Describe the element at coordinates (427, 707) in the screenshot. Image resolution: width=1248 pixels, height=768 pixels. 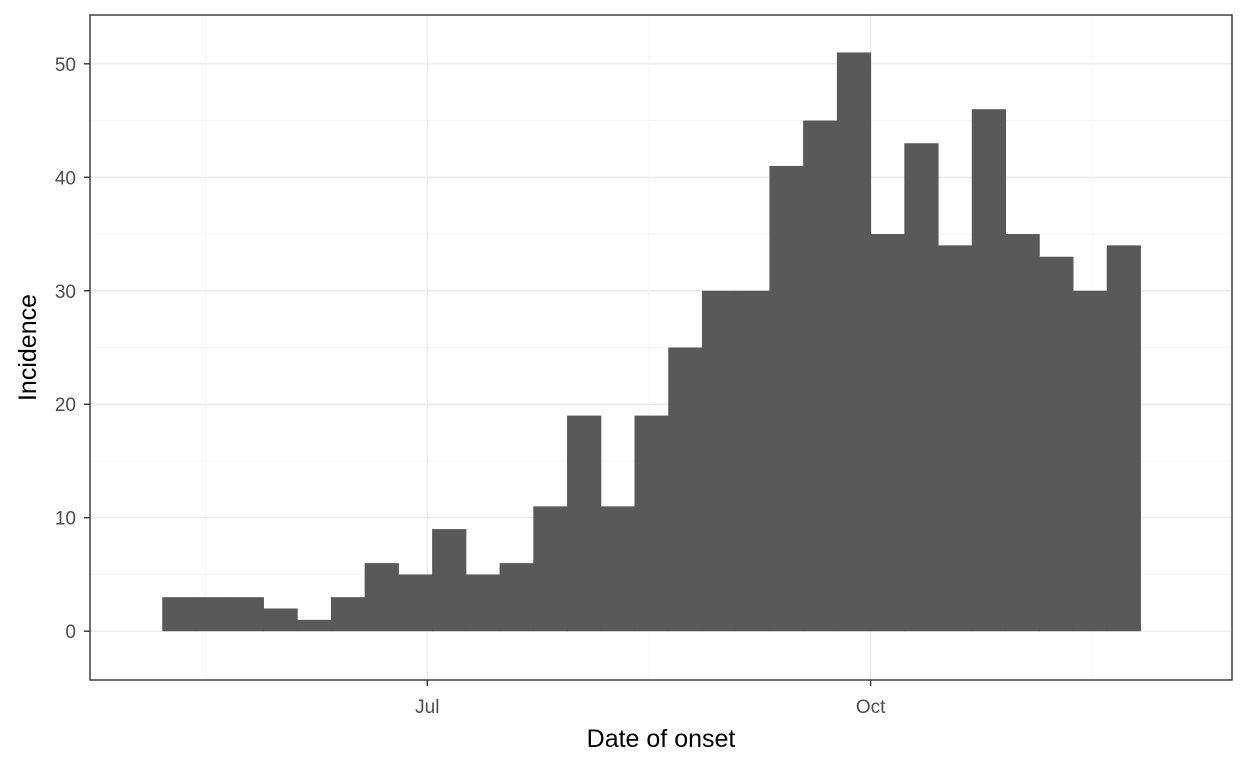
I see `x-tick-label: Jul` at that location.